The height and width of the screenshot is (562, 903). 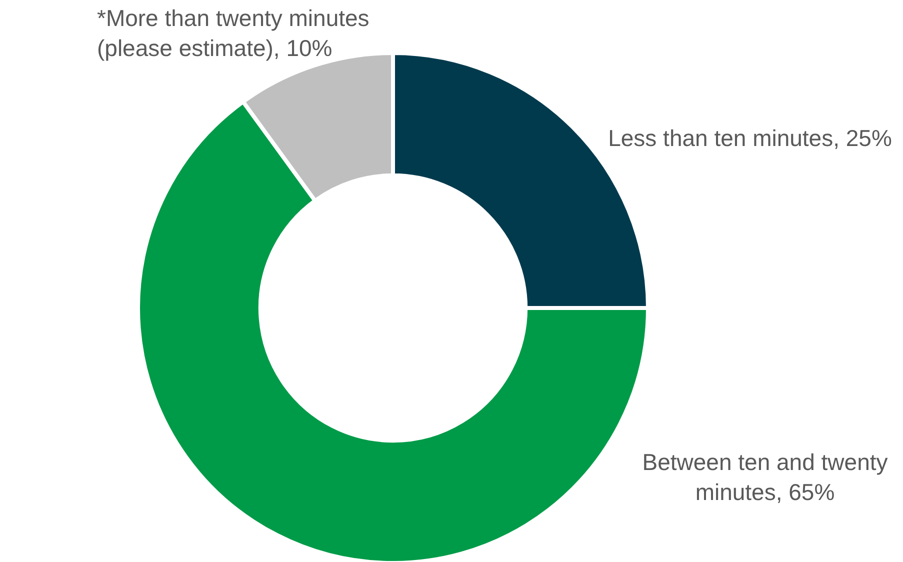 What do you see at coordinates (750, 138) in the screenshot?
I see `slice-label: Less than ten minutes, 25%` at bounding box center [750, 138].